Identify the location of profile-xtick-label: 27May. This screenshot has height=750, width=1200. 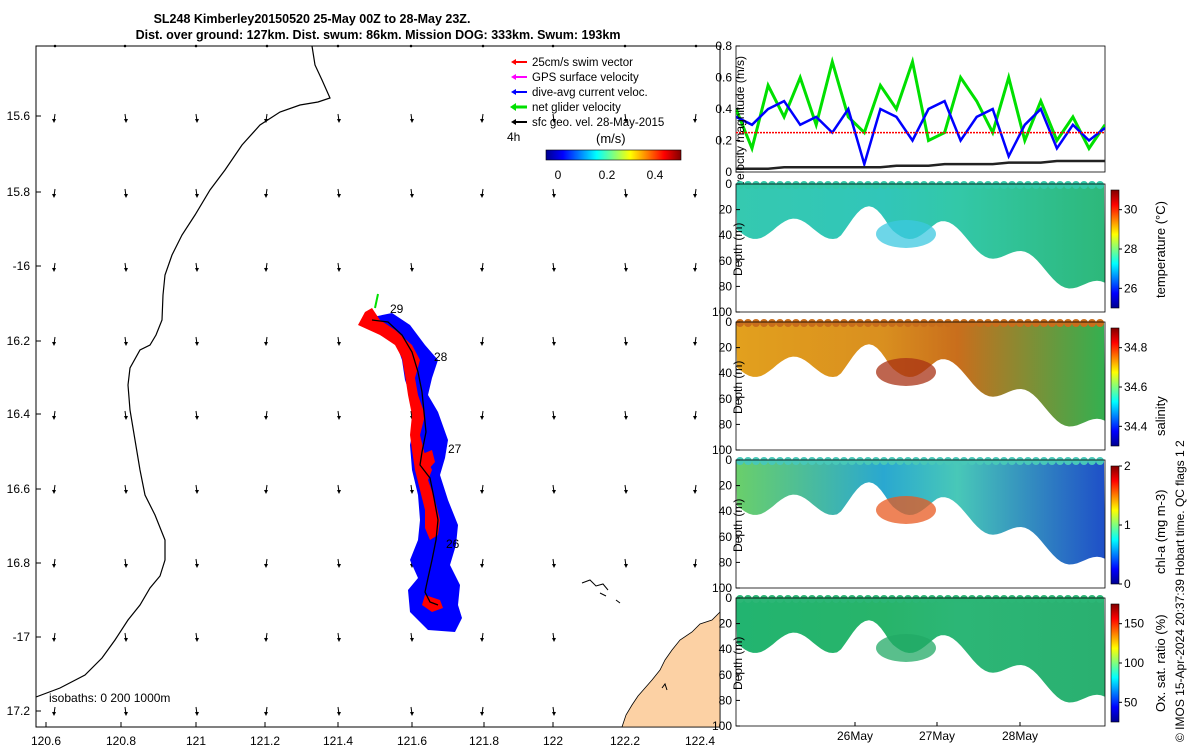
(937, 736).